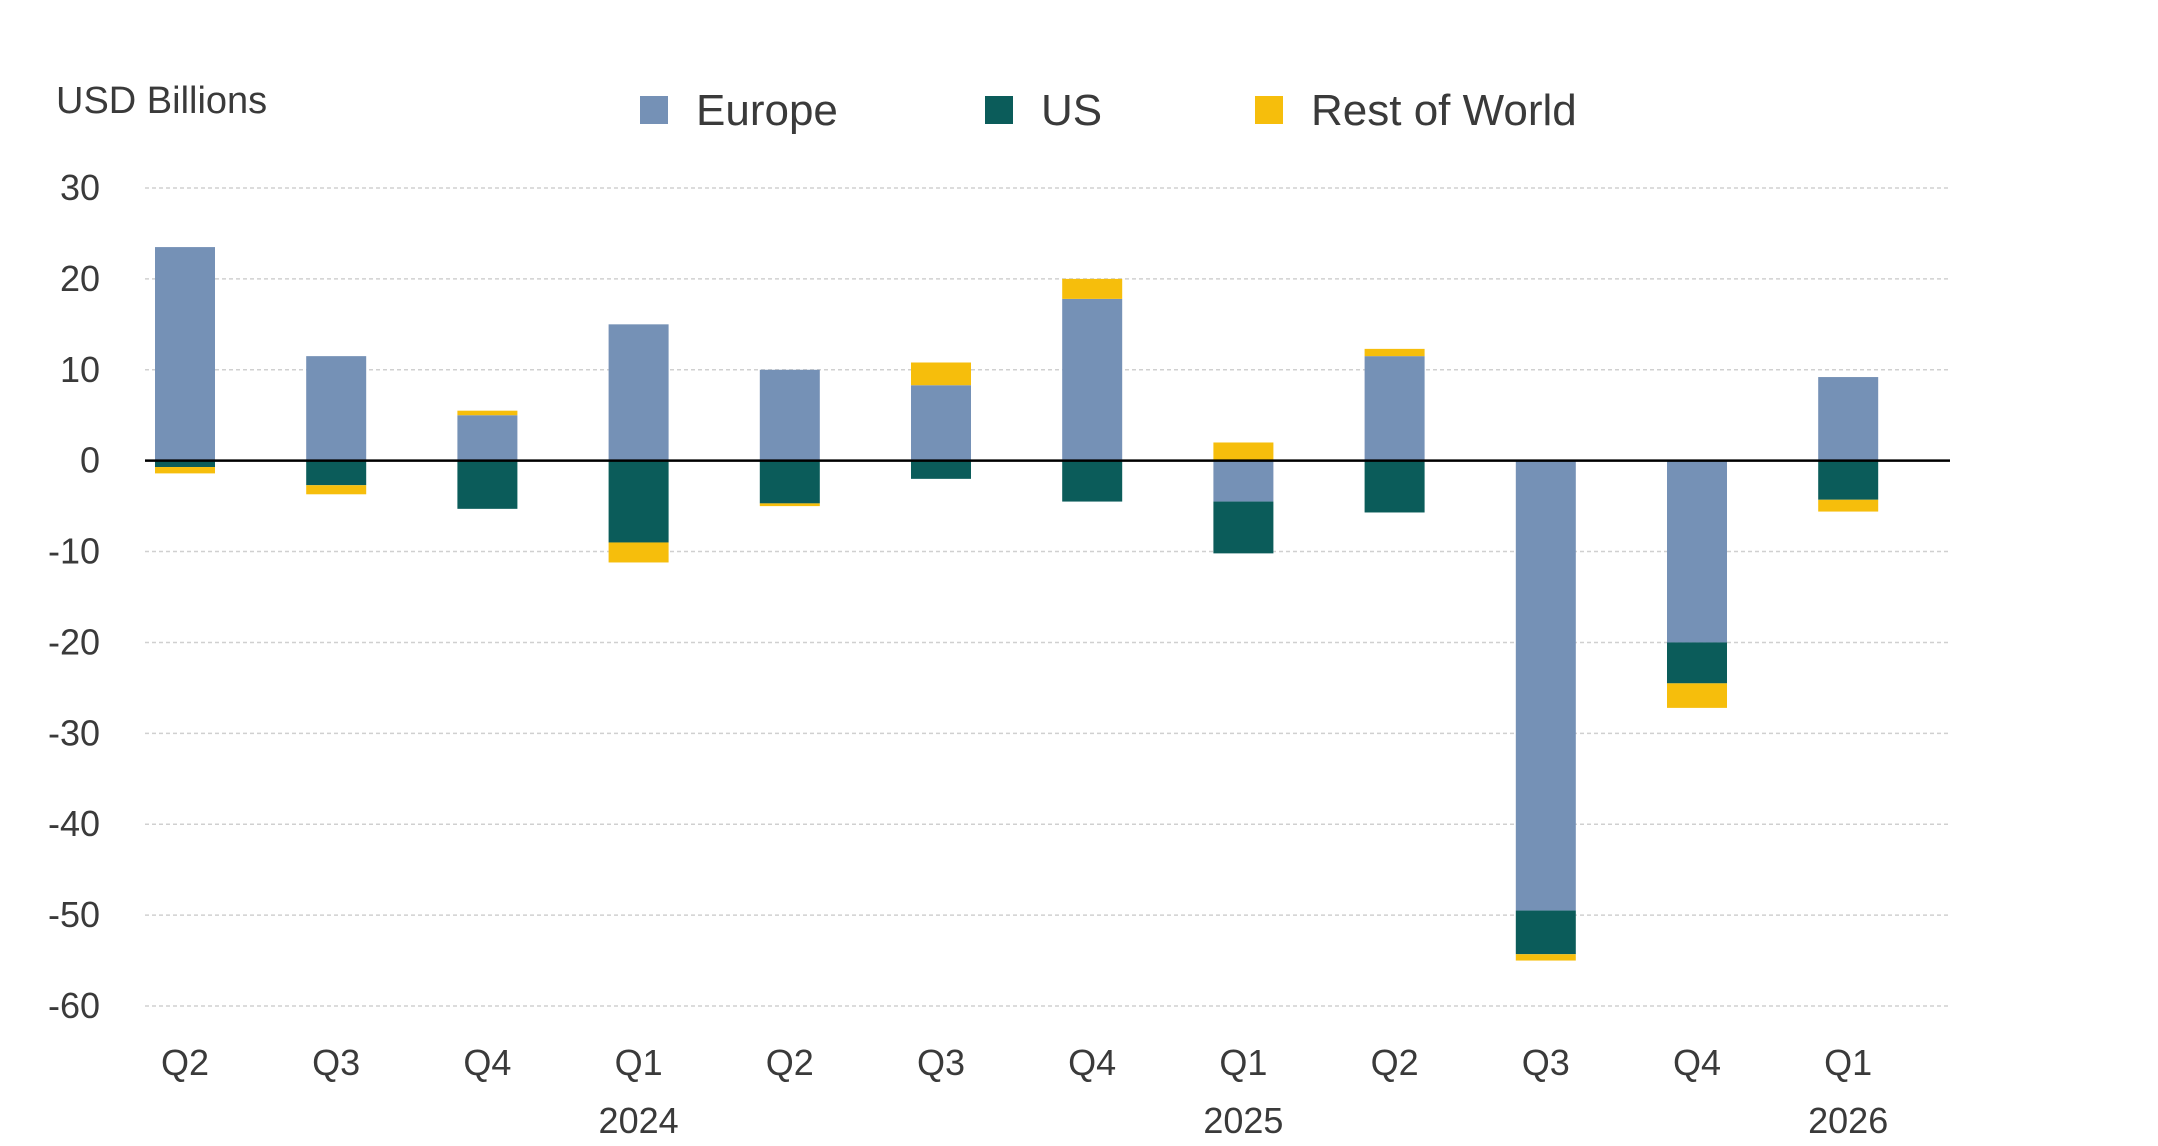  What do you see at coordinates (80, 369) in the screenshot?
I see `y-tick-label: 10` at bounding box center [80, 369].